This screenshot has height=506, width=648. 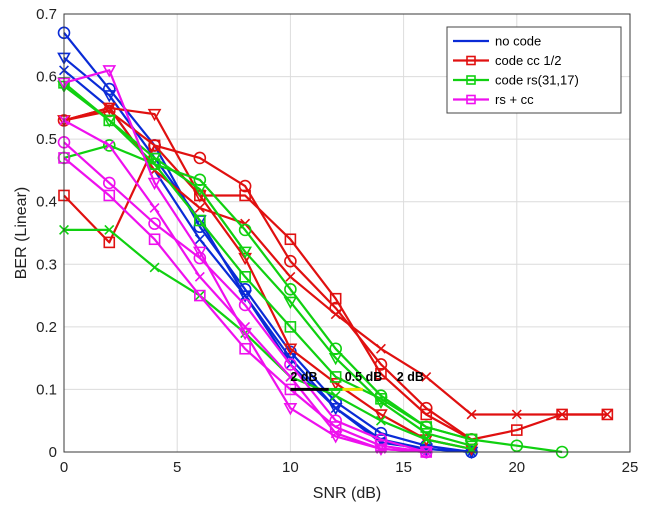 What do you see at coordinates (46, 139) in the screenshot?
I see `y-tick-label: 0.5` at bounding box center [46, 139].